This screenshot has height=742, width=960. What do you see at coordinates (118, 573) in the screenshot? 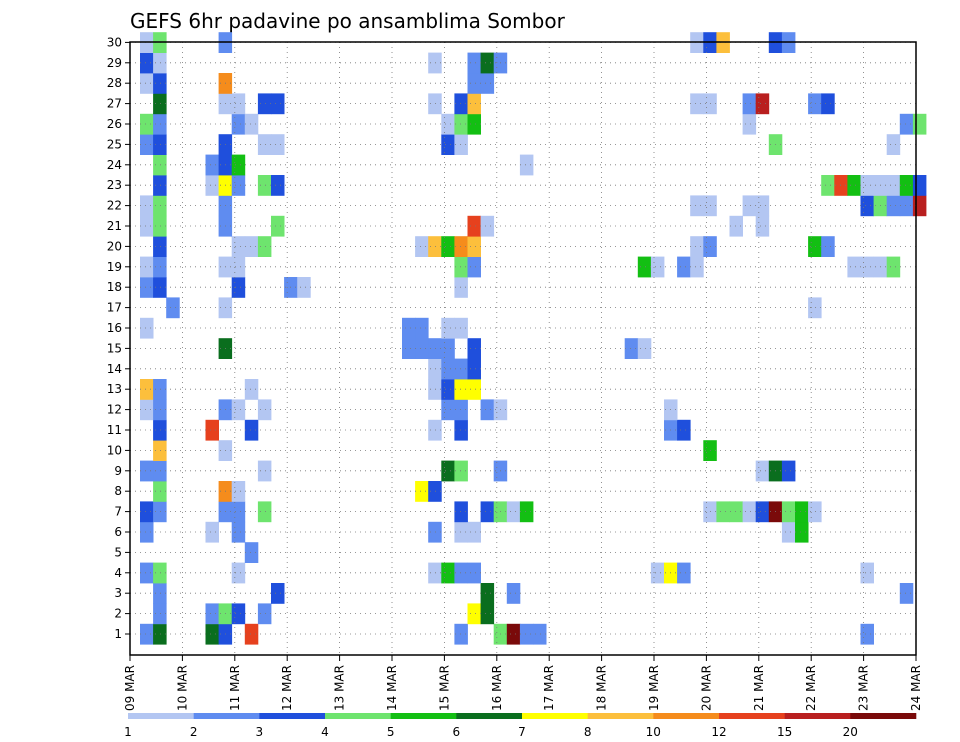
I see `y-tick-label: 4` at bounding box center [118, 573].